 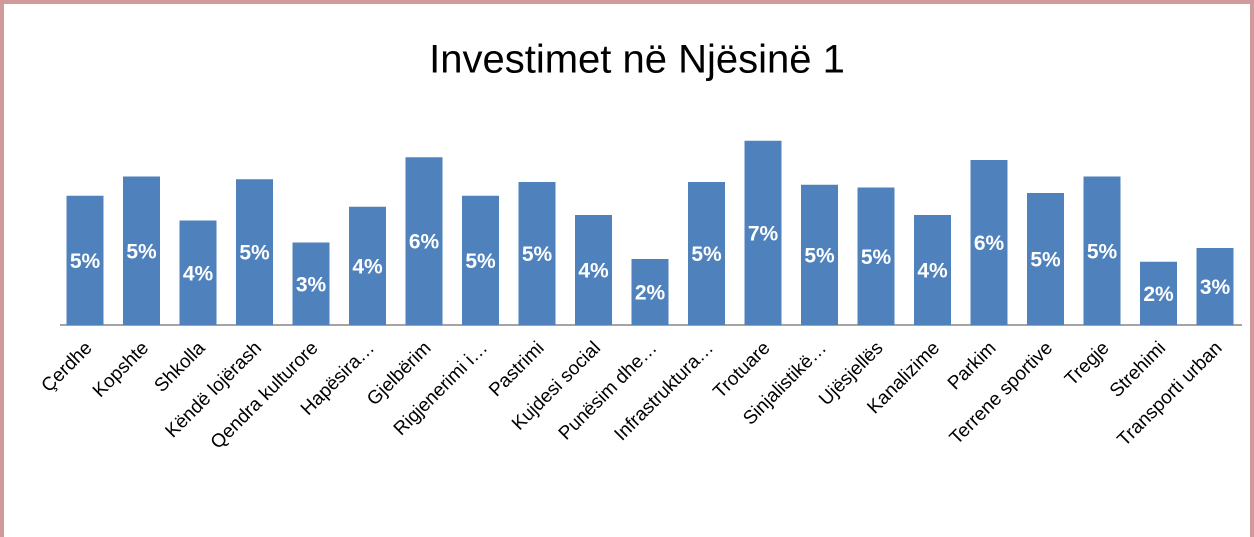 What do you see at coordinates (972, 366) in the screenshot?
I see `x-tick-label: Parkim` at bounding box center [972, 366].